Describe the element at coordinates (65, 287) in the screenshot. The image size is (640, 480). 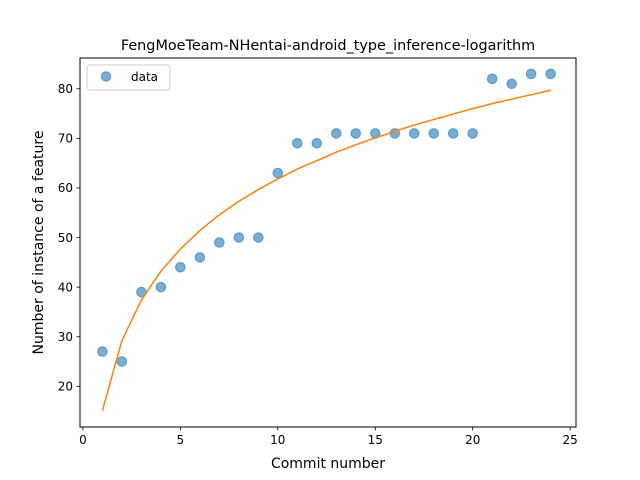
I see `y-tick-label: 40` at that location.